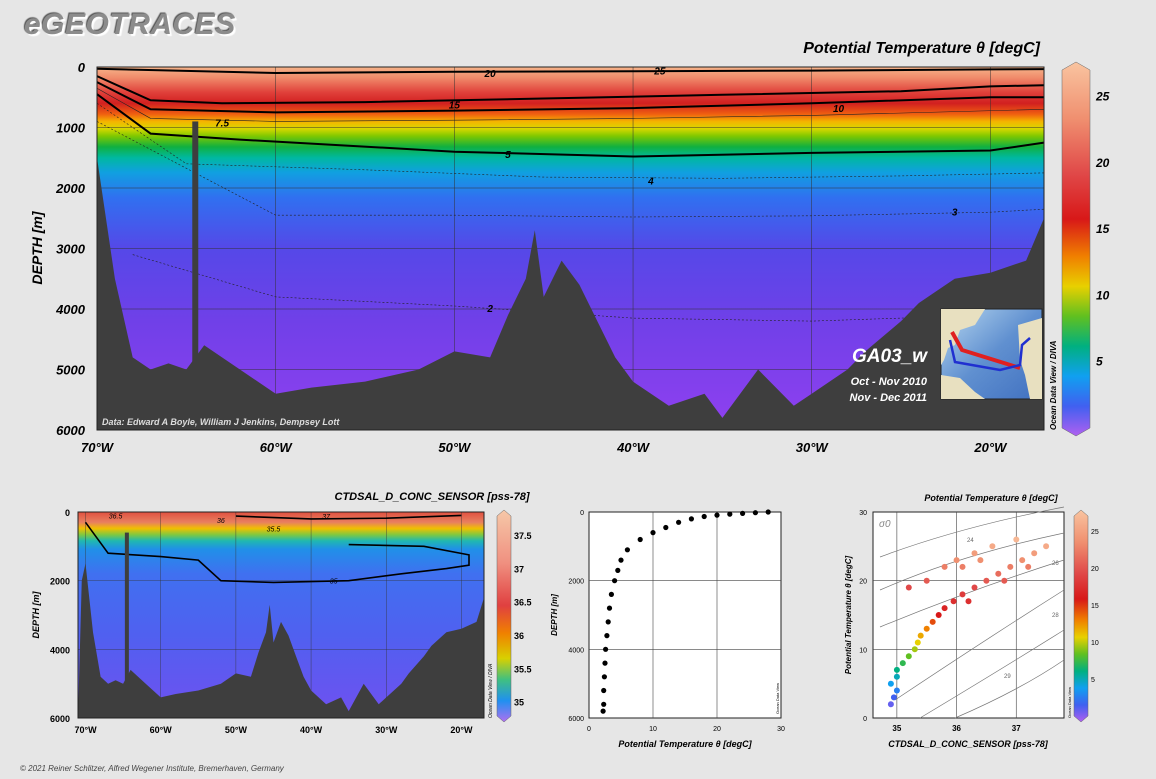 This screenshot has width=1156, height=779. What do you see at coordinates (863, 650) in the screenshot?
I see `ts-y-tick: 10` at bounding box center [863, 650].